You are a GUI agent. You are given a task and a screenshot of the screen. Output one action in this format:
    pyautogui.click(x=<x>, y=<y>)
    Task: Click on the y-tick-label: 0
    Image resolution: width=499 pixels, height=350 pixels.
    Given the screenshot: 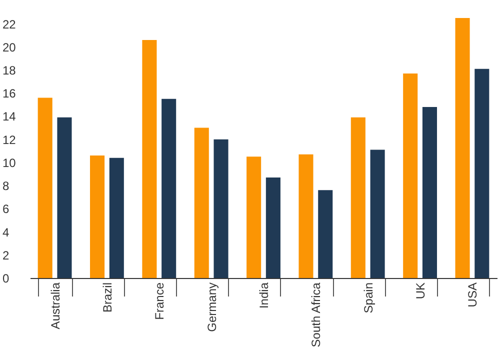 What is the action you would take?
    pyautogui.click(x=6, y=279)
    